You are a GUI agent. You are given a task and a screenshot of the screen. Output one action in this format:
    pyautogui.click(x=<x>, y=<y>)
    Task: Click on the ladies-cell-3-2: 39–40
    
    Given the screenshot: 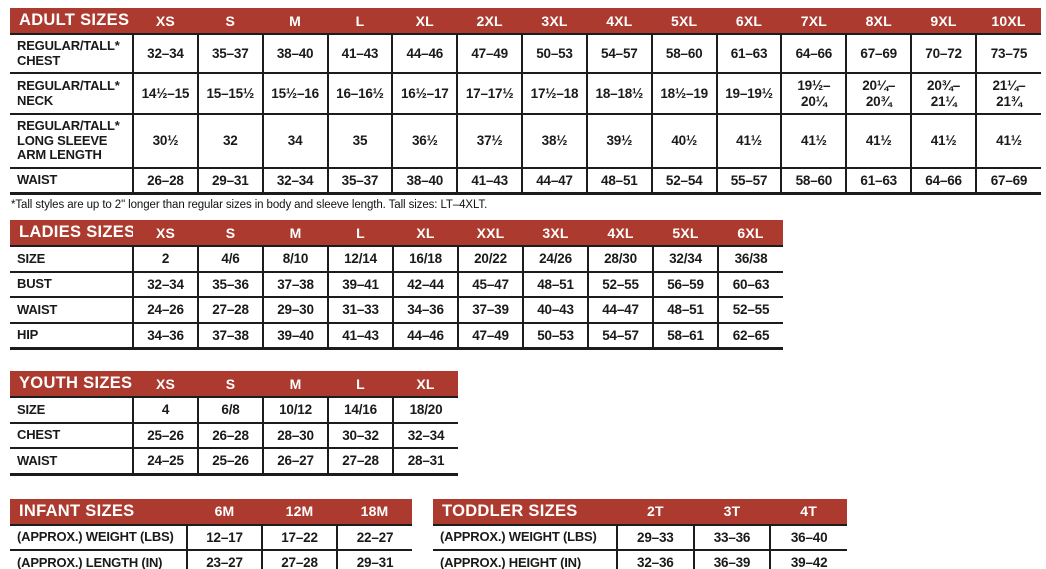 What is the action you would take?
    pyautogui.click(x=295, y=335)
    